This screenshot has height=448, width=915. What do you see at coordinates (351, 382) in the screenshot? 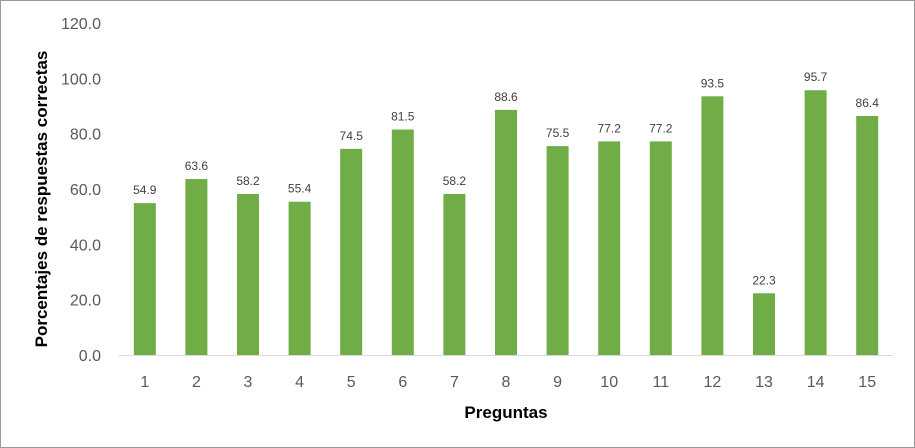
I see `x-tick-label-5: 5` at bounding box center [351, 382].